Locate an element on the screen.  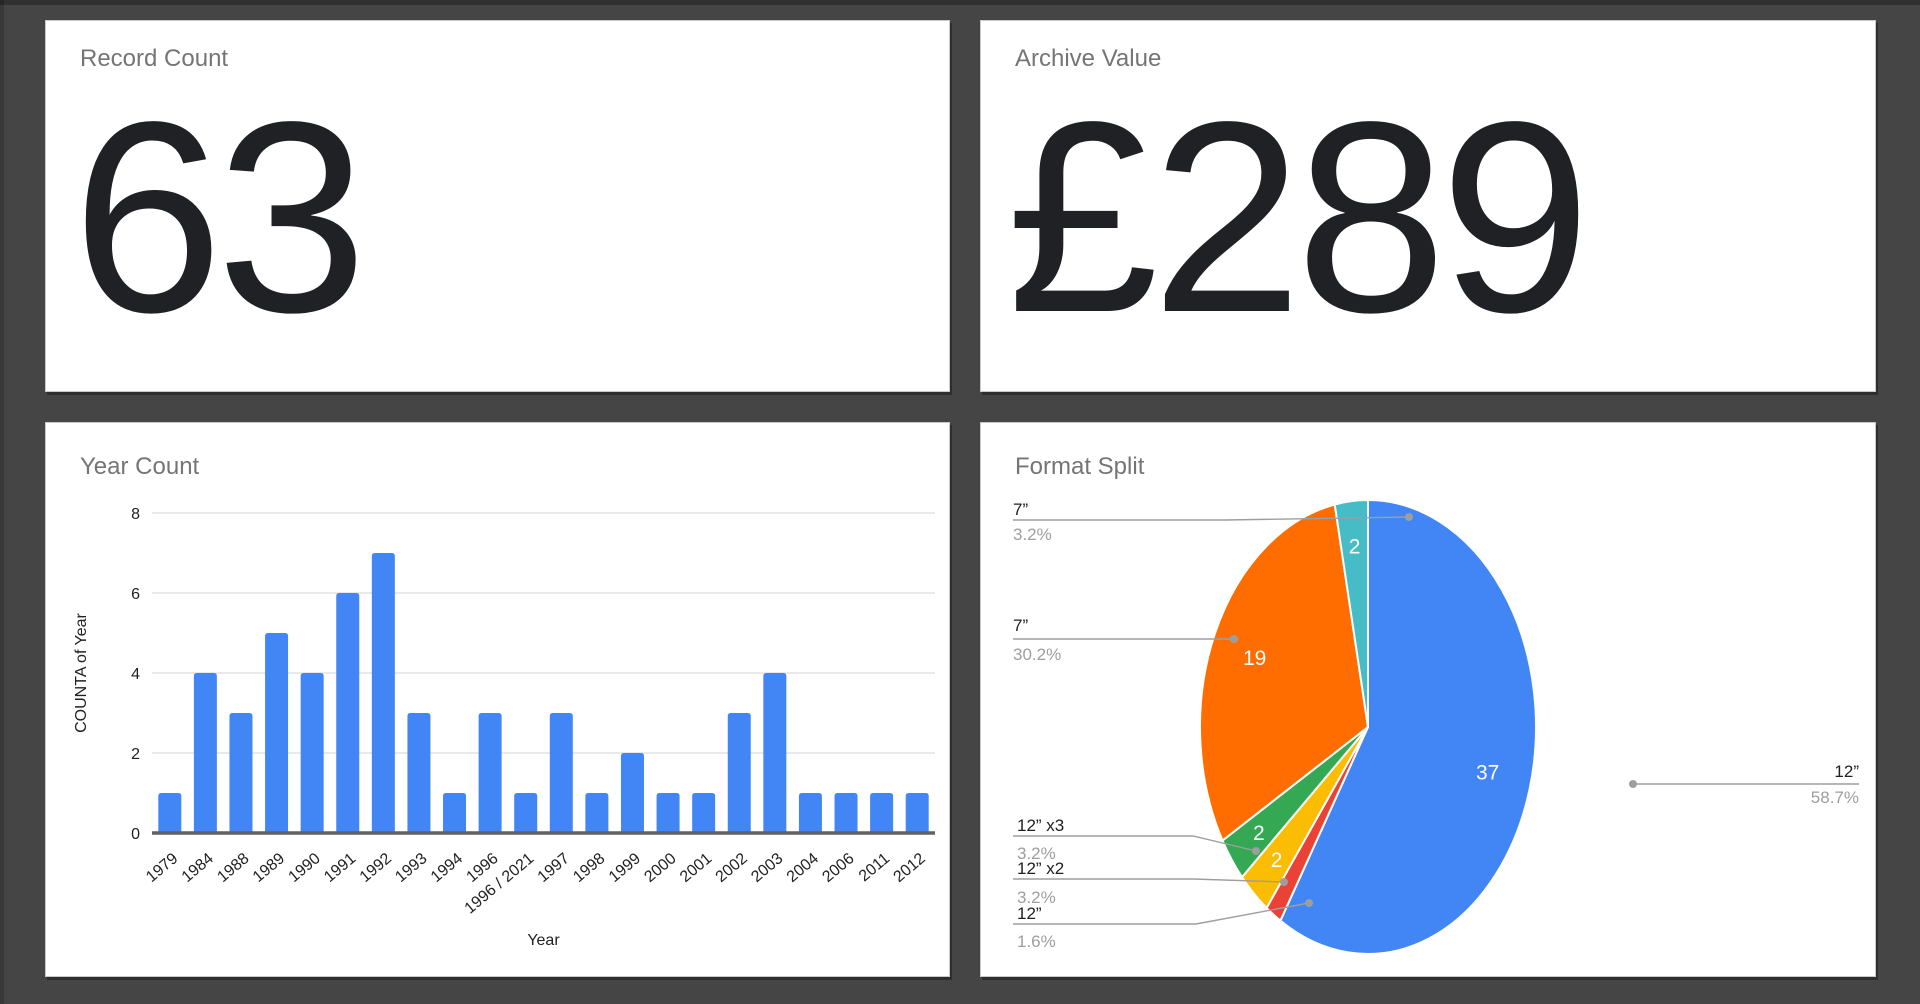
x-tick-label: 1998 is located at coordinates (589, 868).